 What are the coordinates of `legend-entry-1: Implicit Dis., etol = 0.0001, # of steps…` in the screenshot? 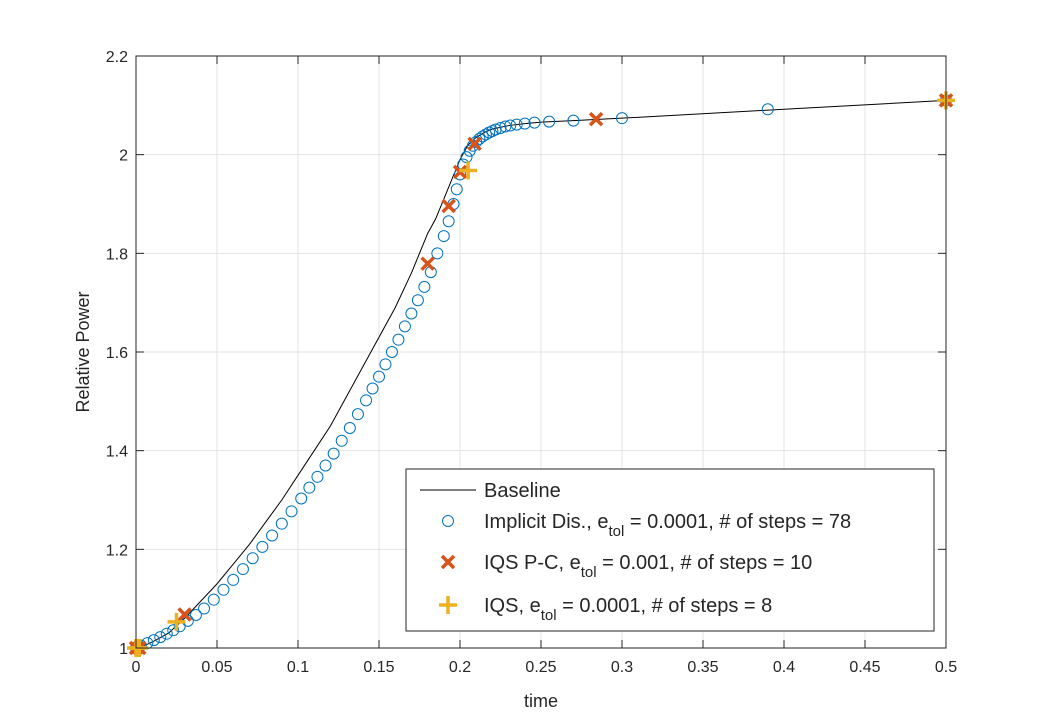 It's located at (646, 525).